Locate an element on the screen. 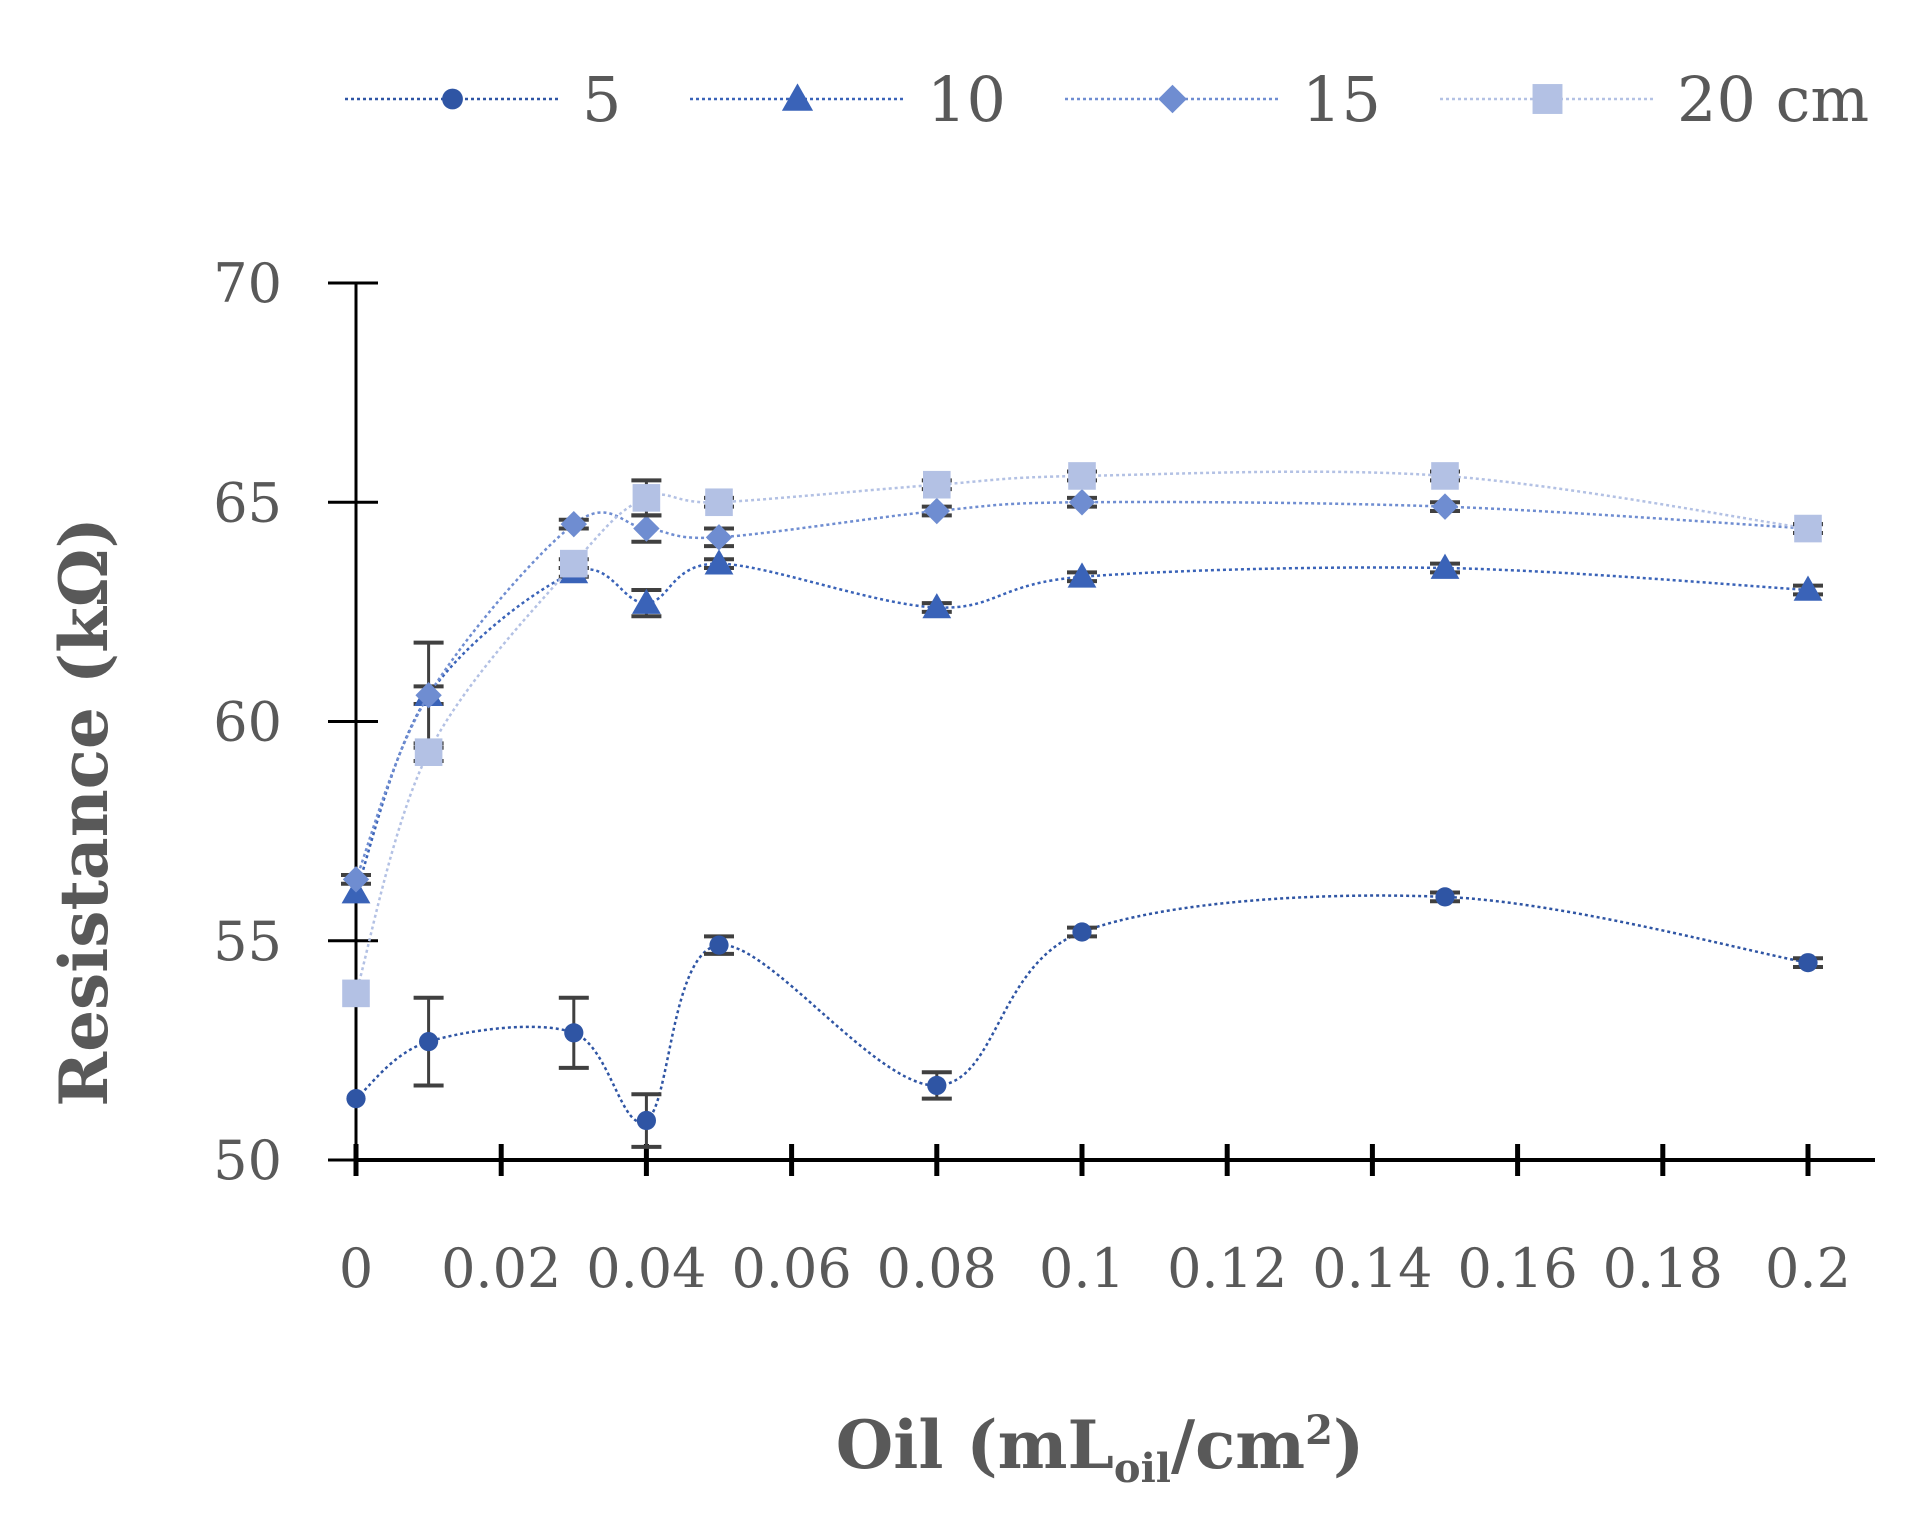 The image size is (1925, 1516). x-tick-label: 0.06 is located at coordinates (791, 1268).